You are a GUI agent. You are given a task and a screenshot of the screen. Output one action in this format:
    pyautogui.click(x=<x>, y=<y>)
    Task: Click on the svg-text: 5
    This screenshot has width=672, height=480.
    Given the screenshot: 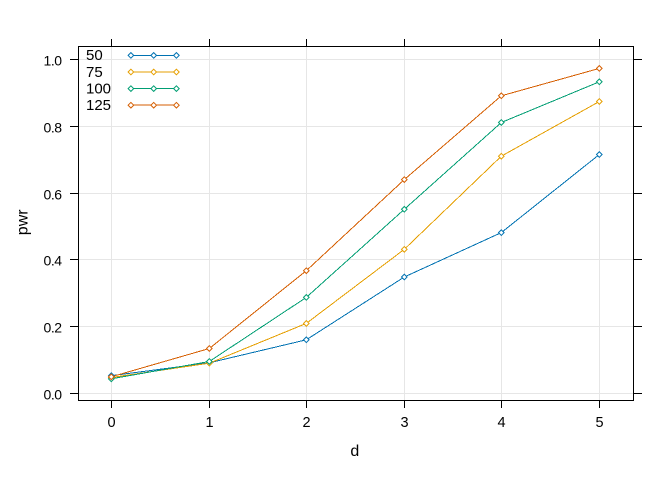 What is the action you would take?
    pyautogui.click(x=599, y=423)
    